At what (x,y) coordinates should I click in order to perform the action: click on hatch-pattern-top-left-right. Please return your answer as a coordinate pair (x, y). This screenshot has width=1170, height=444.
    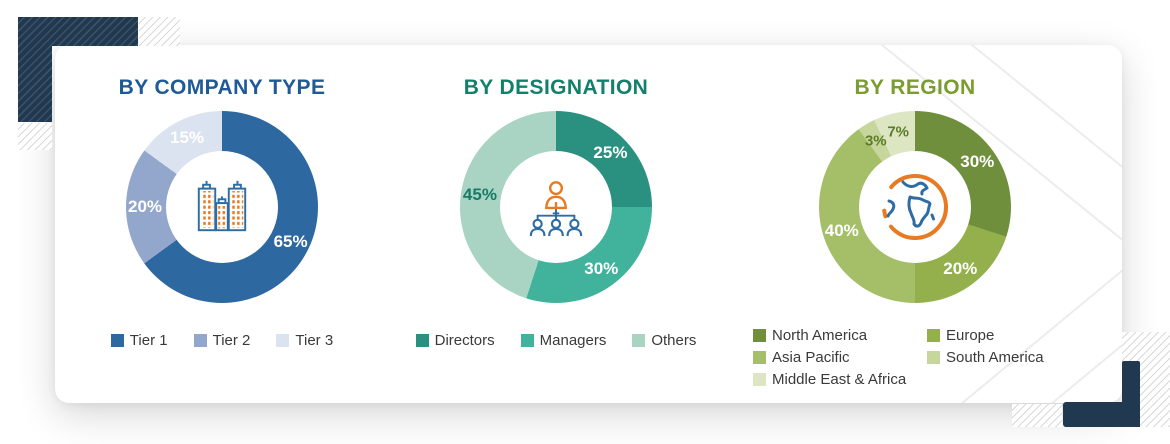
    Looking at the image, I should click on (159, 31).